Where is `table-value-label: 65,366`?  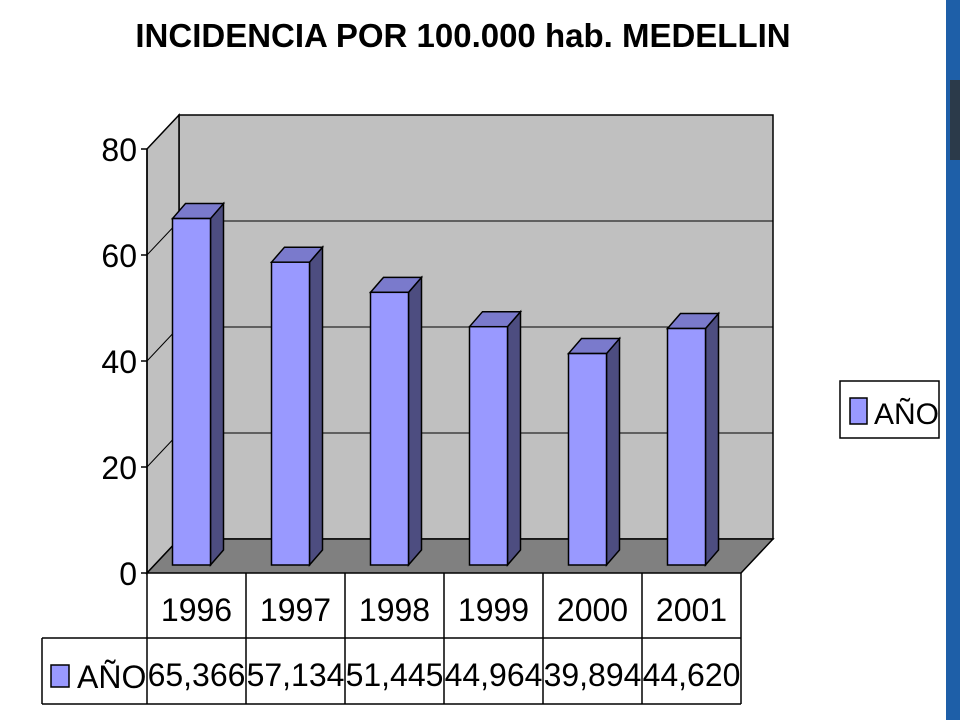 table-value-label: 65,366 is located at coordinates (197, 675).